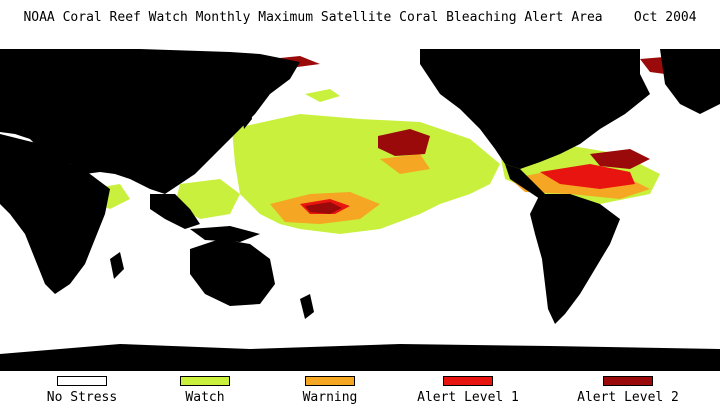  What do you see at coordinates (690, 81) in the screenshot?
I see `europe-land` at bounding box center [690, 81].